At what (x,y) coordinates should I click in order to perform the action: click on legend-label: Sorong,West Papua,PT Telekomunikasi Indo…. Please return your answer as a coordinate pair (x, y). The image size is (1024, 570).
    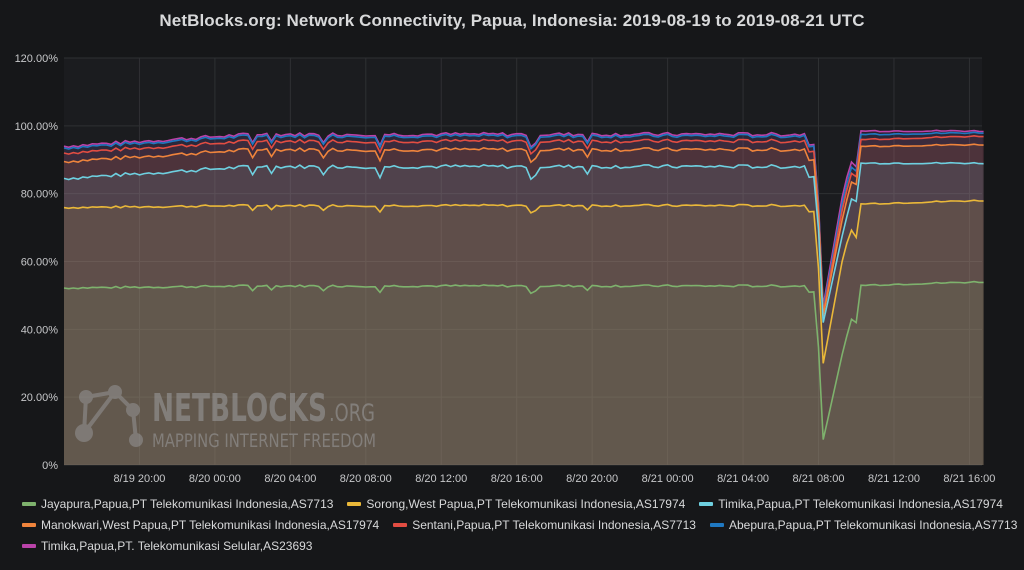
    Looking at the image, I should click on (526, 503).